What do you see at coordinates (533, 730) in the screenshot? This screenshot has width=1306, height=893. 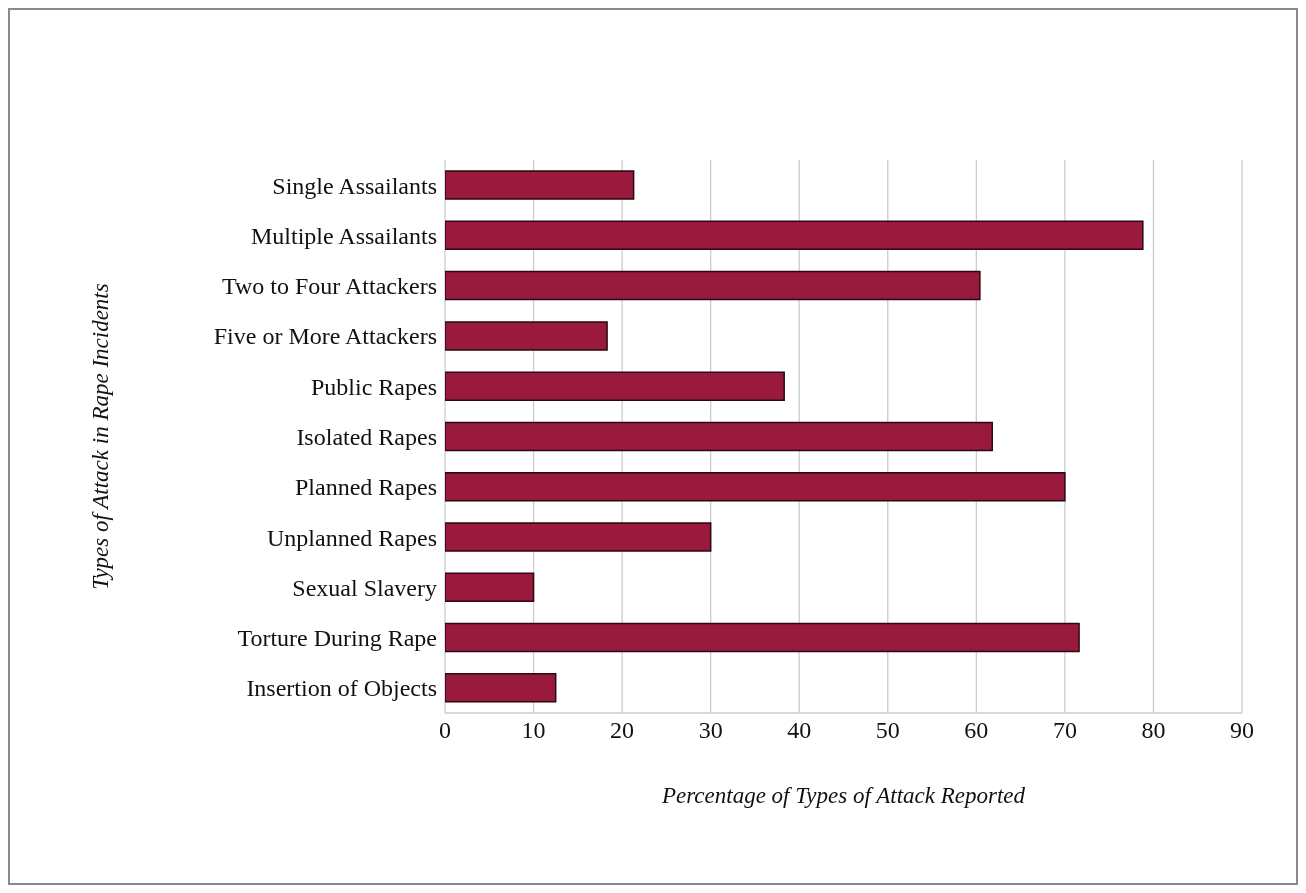 I see `x-tick-label: 10` at bounding box center [533, 730].